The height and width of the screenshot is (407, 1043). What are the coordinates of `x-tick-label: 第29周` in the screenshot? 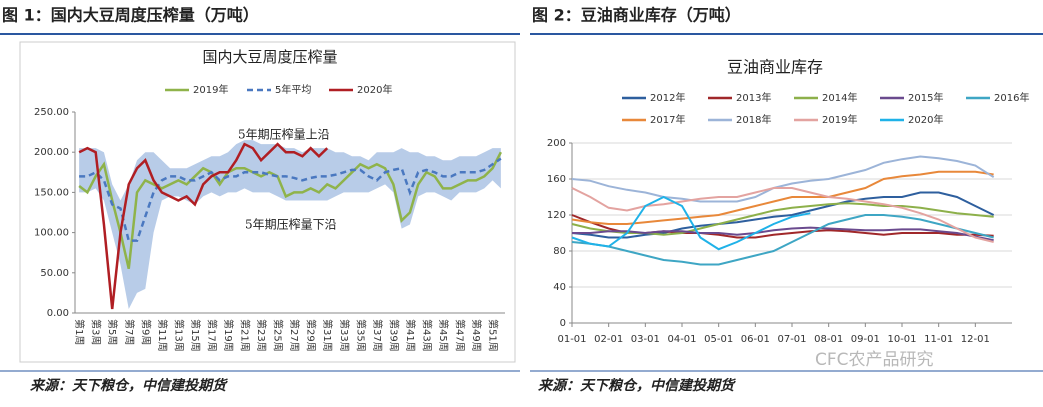 It's located at (311, 335).